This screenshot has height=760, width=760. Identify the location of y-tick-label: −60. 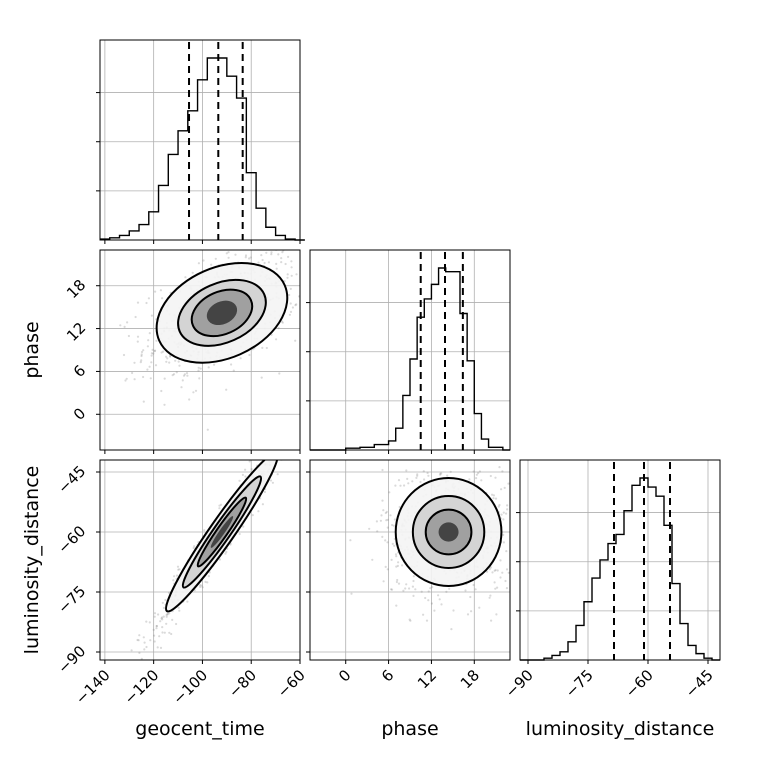
(71, 539).